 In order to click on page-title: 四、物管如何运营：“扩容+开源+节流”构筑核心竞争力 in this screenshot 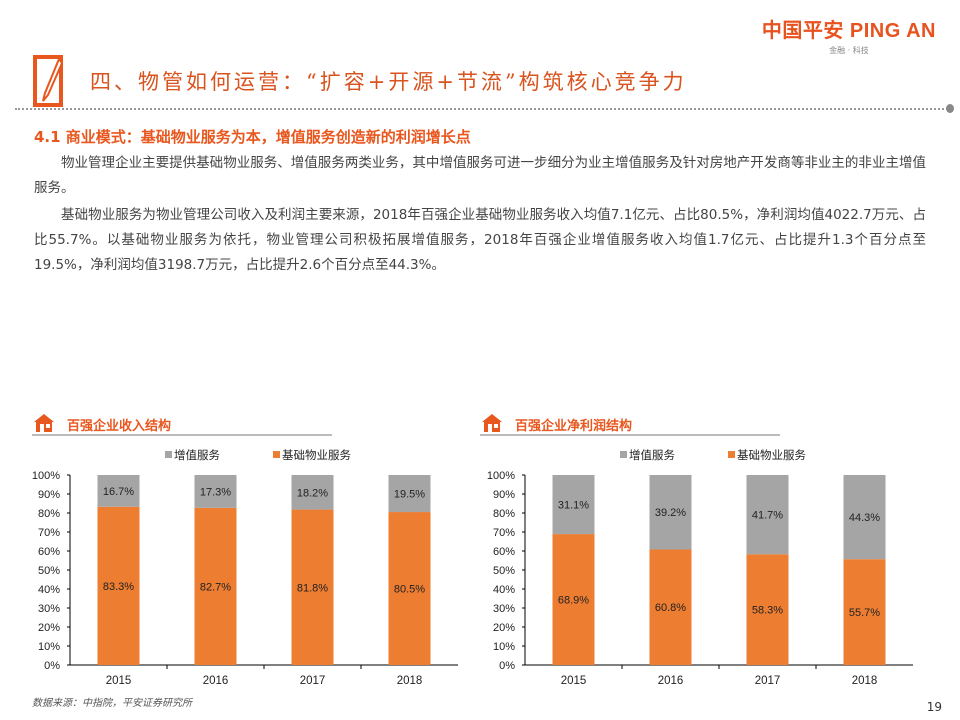, I will do `click(388, 82)`.